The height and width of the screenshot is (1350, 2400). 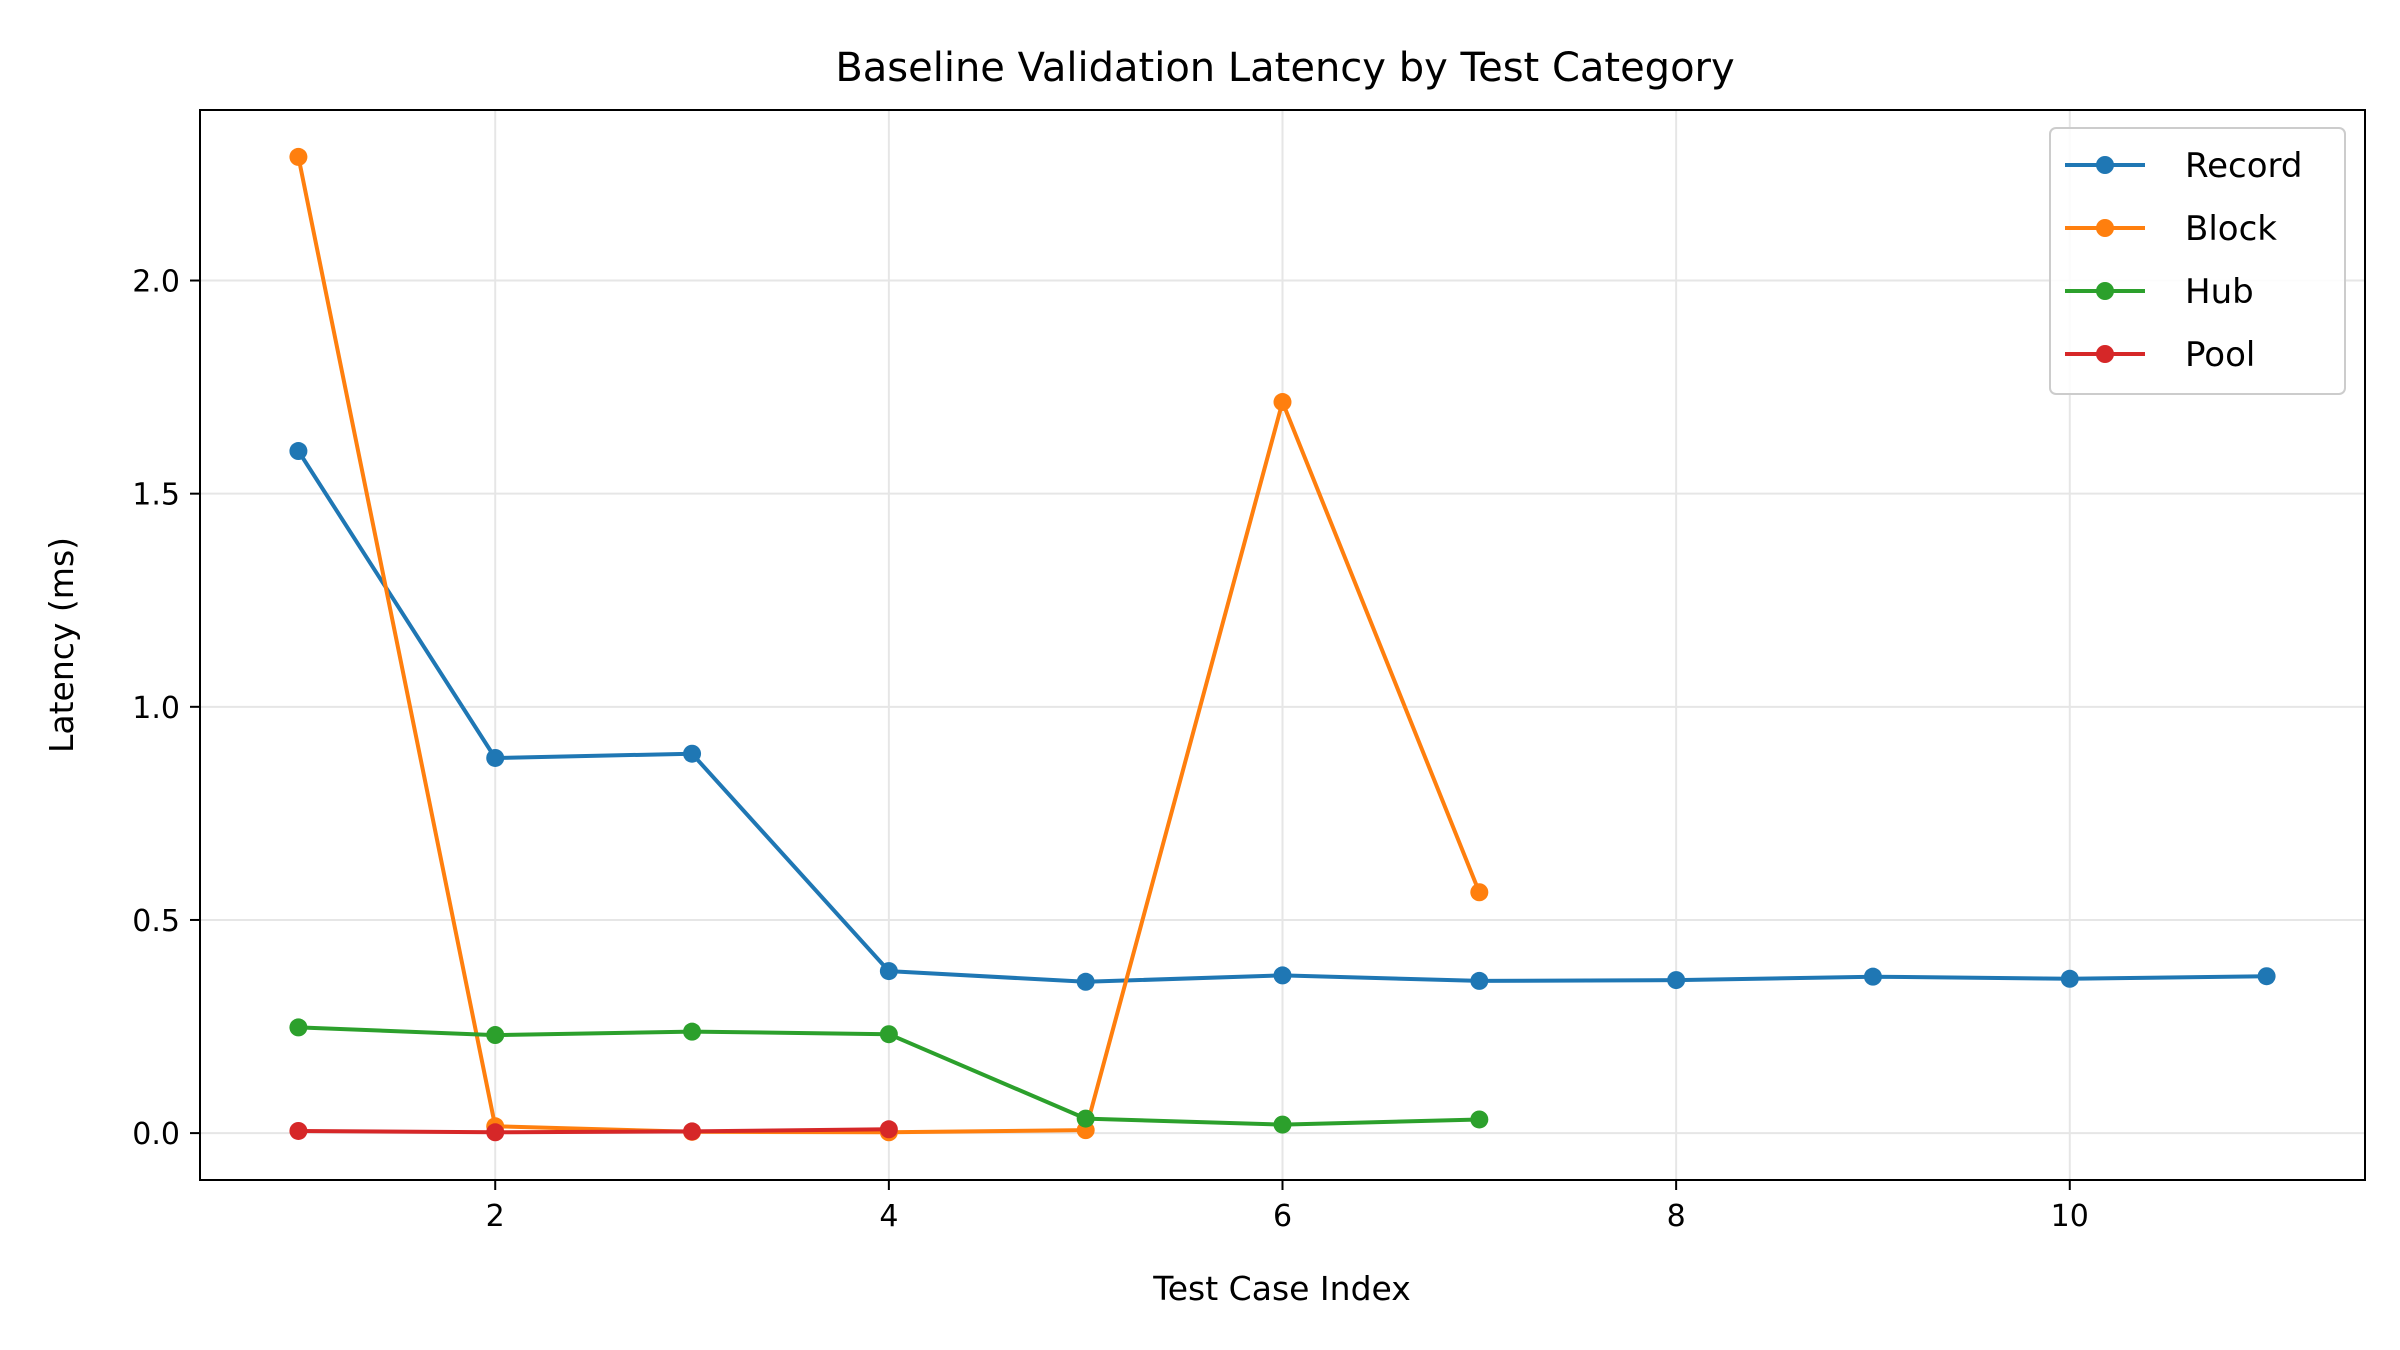 I want to click on series-line-pool, so click(x=593, y=1131).